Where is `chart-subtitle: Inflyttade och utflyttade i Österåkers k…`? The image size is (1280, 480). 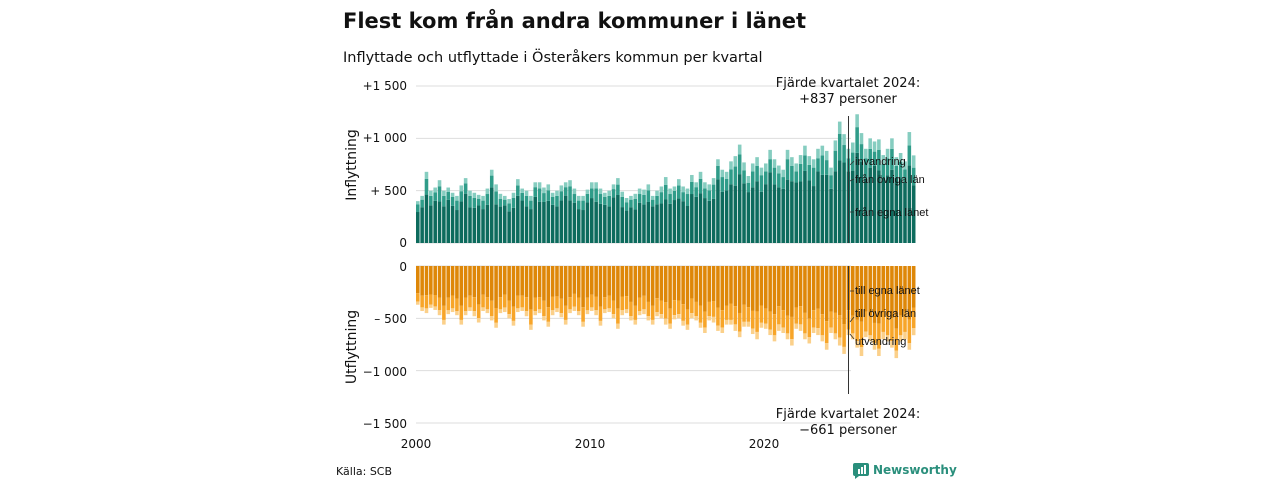 chart-subtitle: Inflyttade och utflyttade i Österåkers k… is located at coordinates (553, 57).